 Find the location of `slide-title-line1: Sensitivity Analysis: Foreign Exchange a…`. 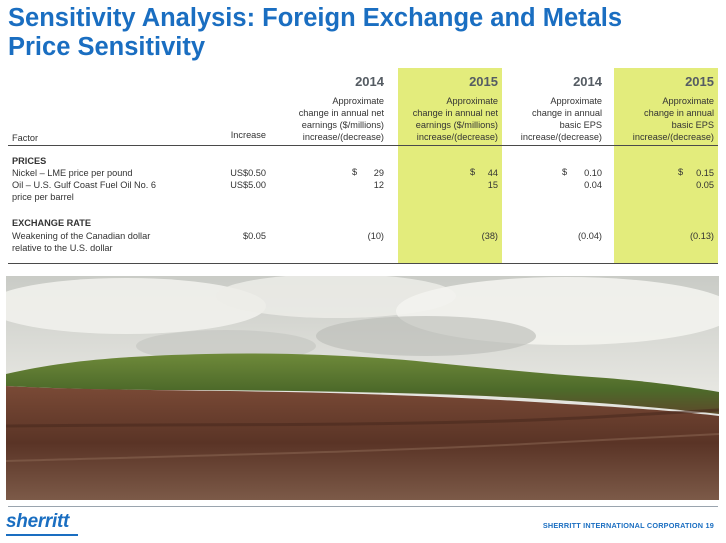

slide-title-line1: Sensitivity Analysis: Foreign Exchange a… is located at coordinates (315, 18).